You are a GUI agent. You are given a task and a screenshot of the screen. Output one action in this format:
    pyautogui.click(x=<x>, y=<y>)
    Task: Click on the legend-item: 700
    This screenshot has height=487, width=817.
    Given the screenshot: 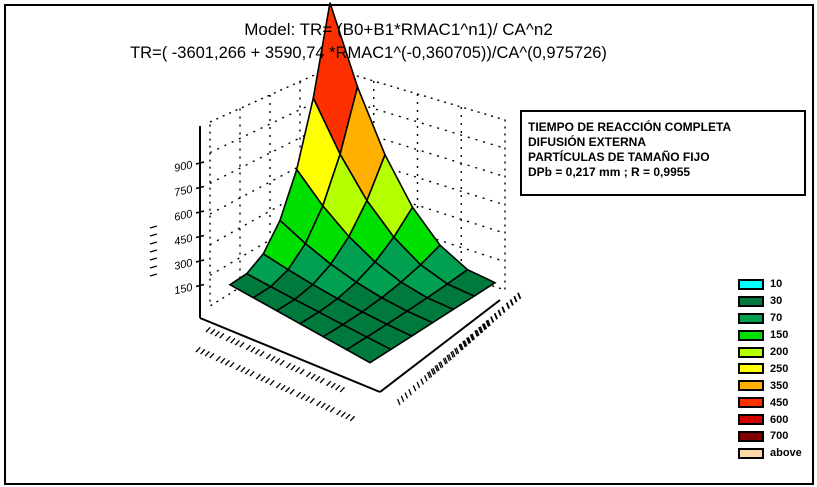 What is the action you would take?
    pyautogui.click(x=770, y=436)
    